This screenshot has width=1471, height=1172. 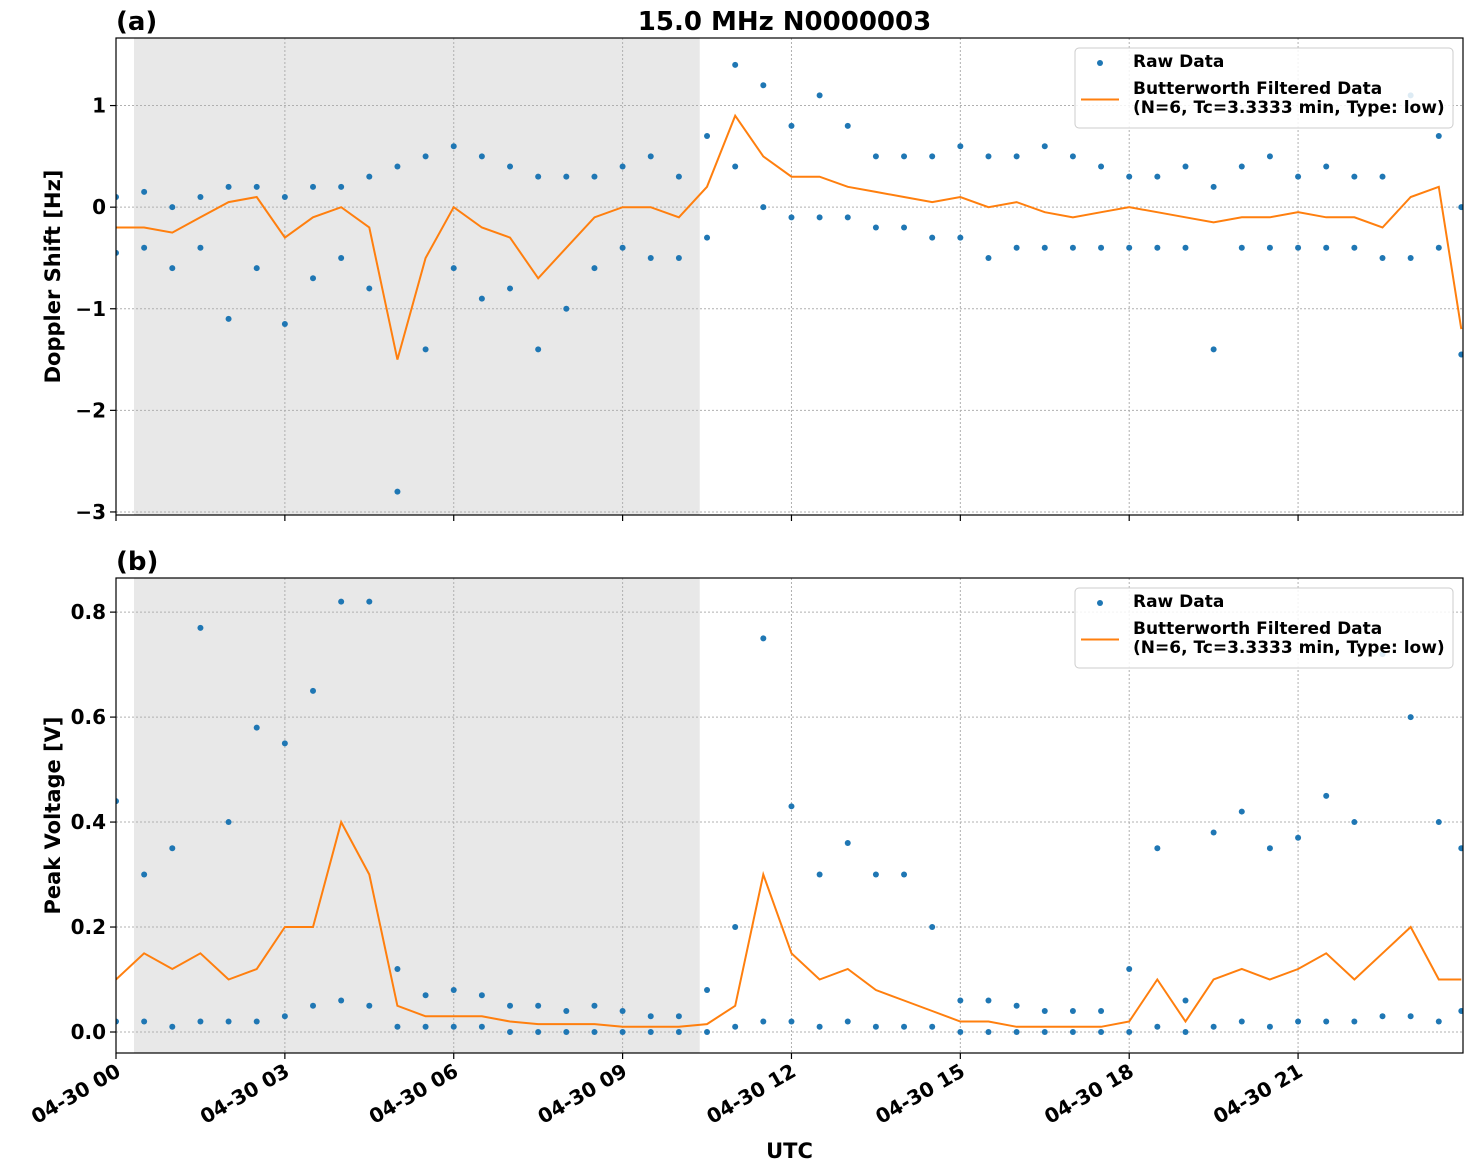 I want to click on y-tick-label: 0.4, so click(x=88, y=822).